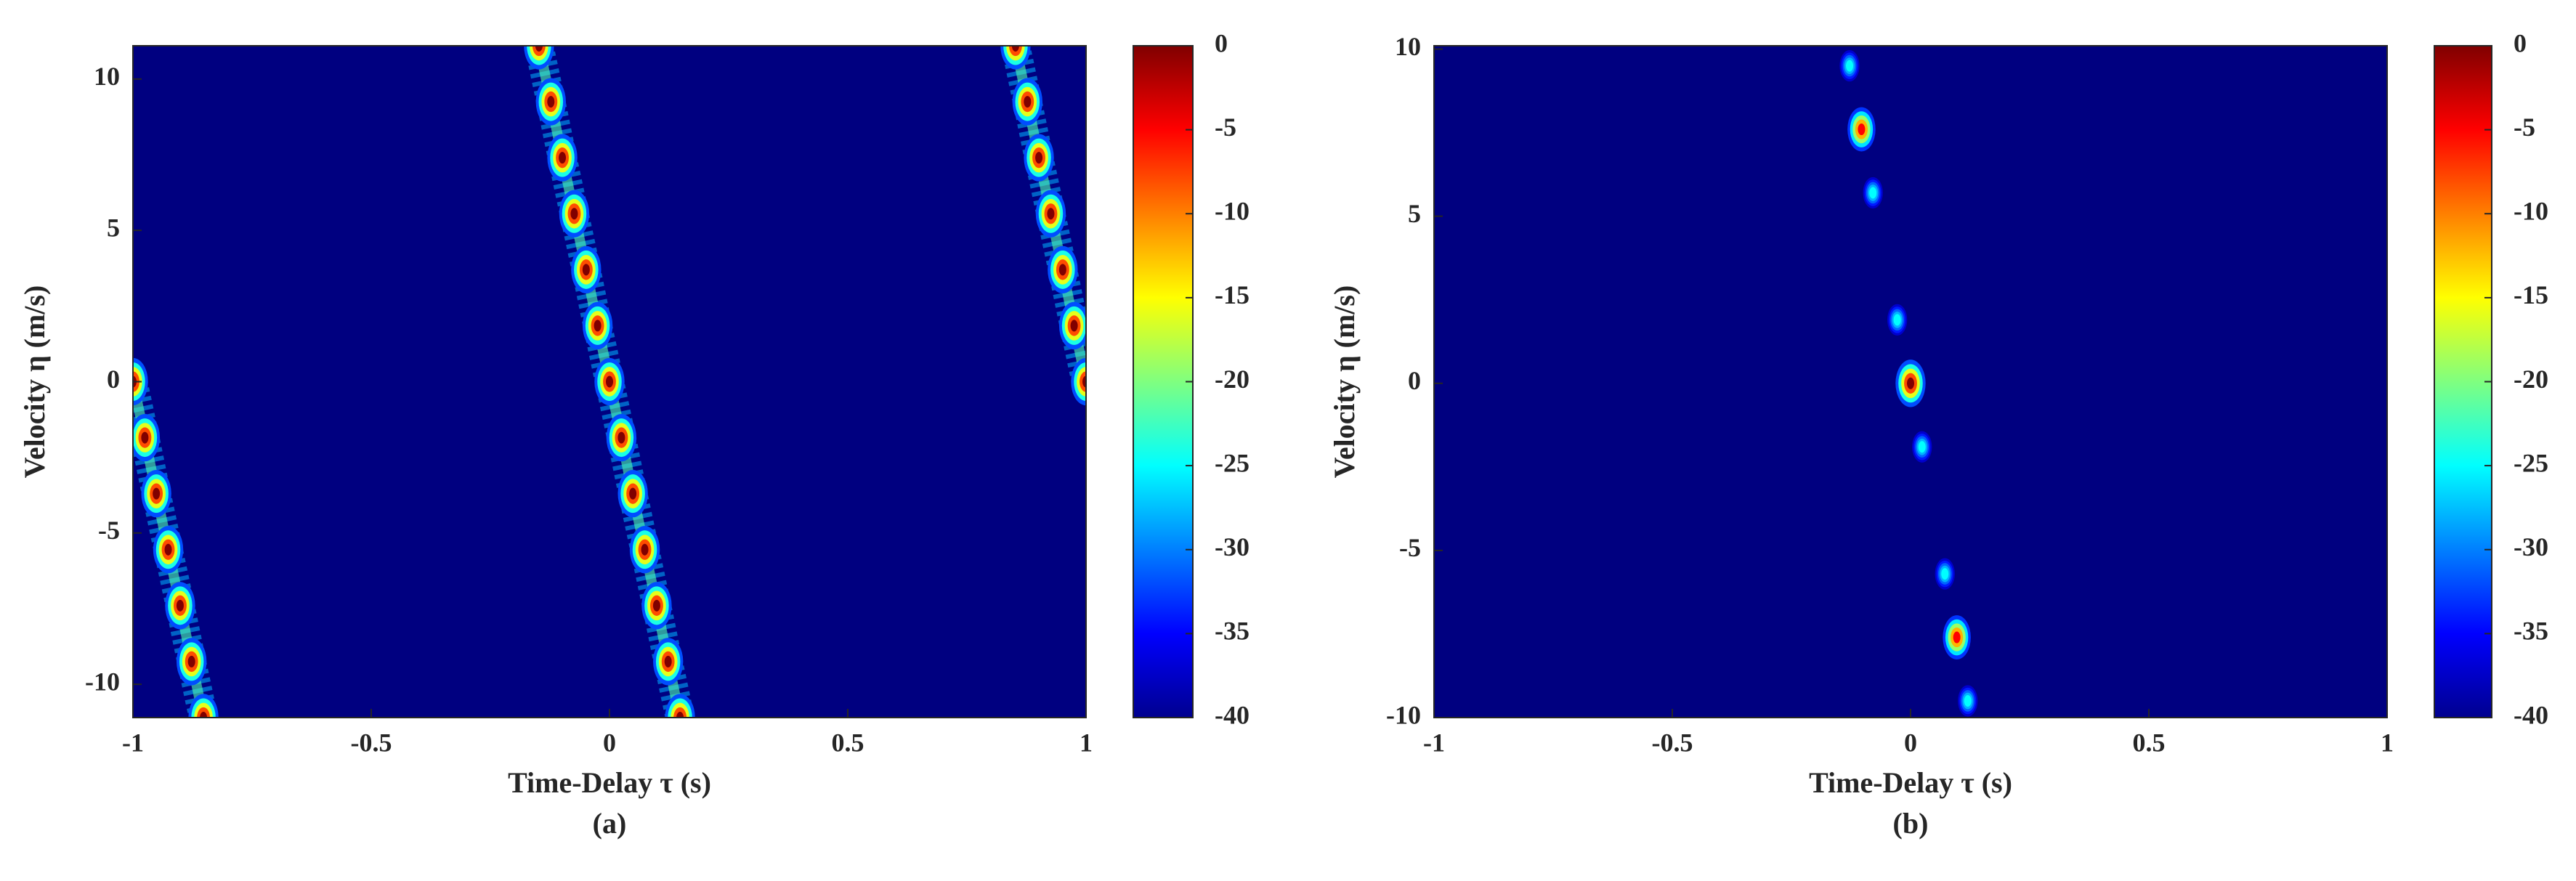  What do you see at coordinates (1911, 824) in the screenshot?
I see `caption: (b)` at bounding box center [1911, 824].